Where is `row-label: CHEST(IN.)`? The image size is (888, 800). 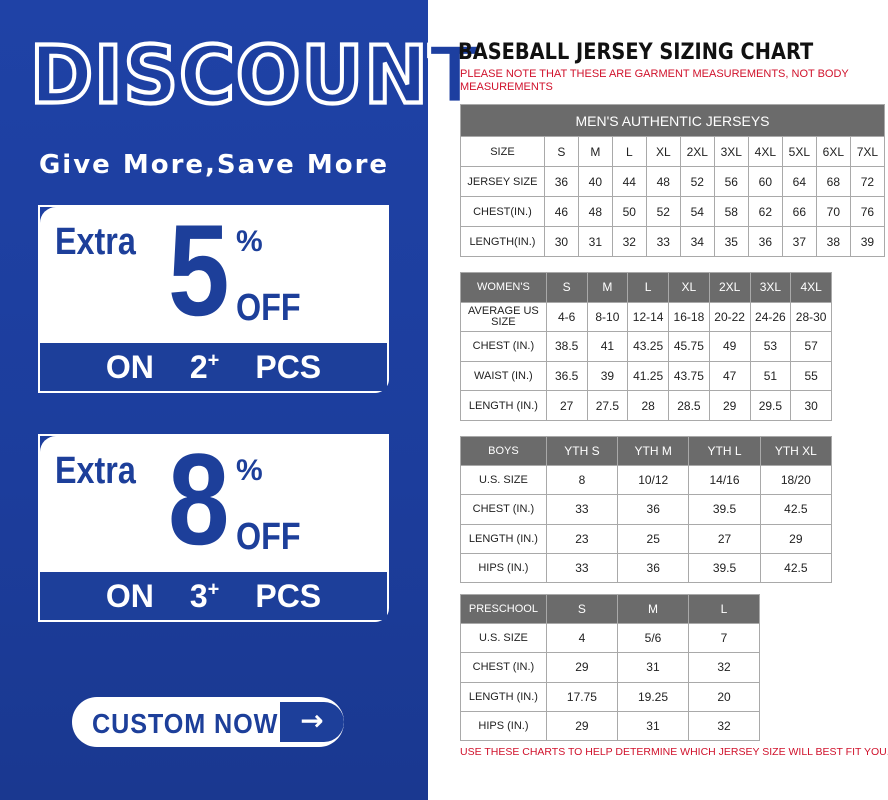
row-label: CHEST(IN.) is located at coordinates (502, 211).